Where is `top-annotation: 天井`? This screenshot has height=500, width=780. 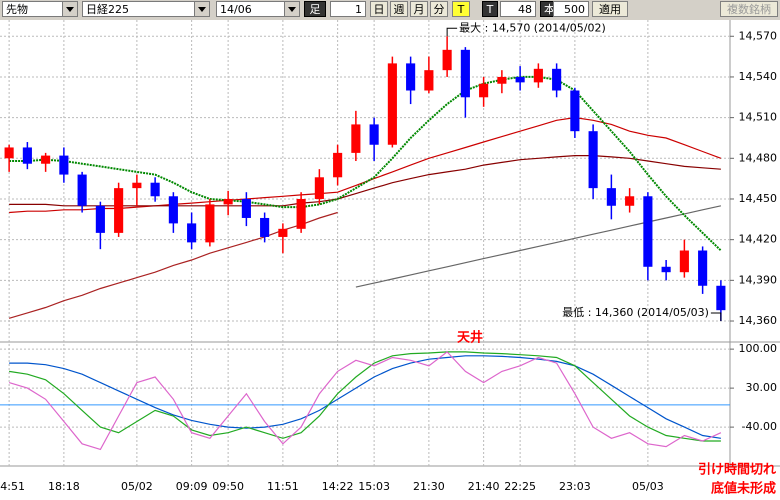 top-annotation: 天井 is located at coordinates (470, 338).